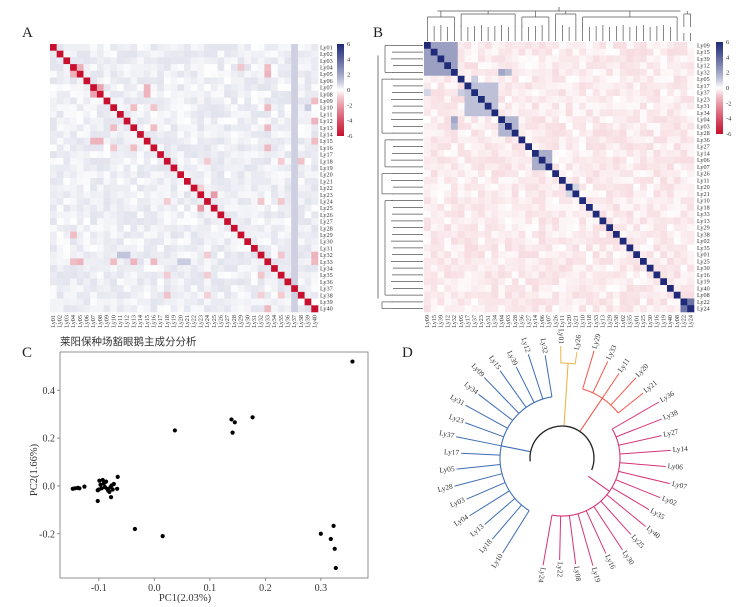 This screenshot has width=741, height=607. I want to click on heatmap-b-col-label: Ly33, so click(596, 321).